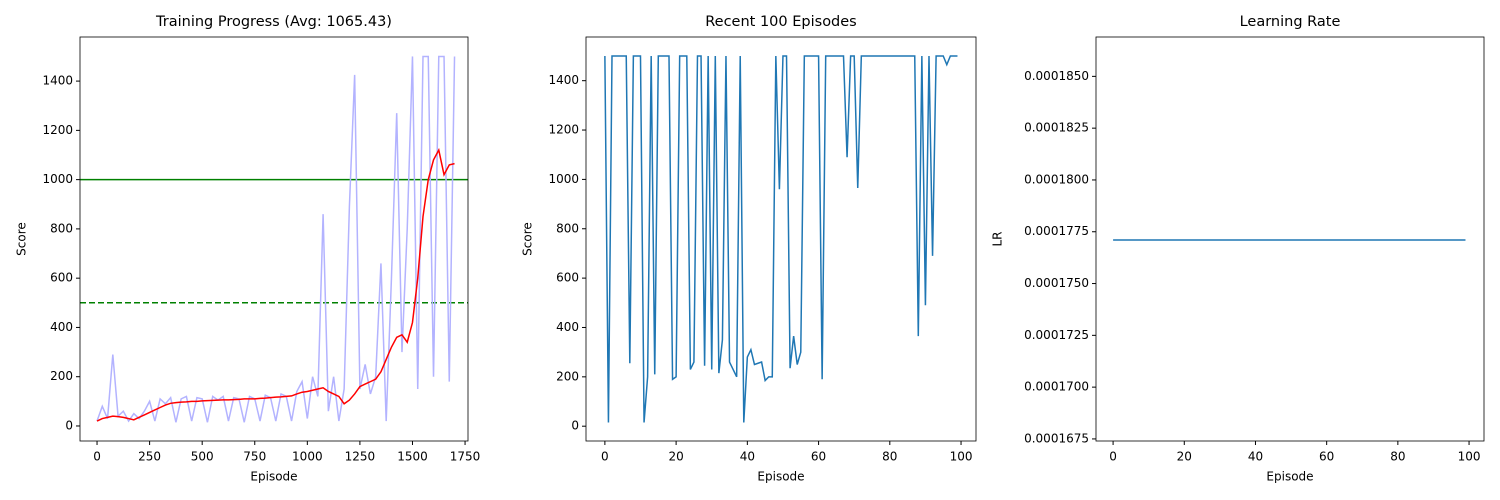 Image resolution: width=1500 pixels, height=500 pixels. I want to click on x-tick-label: 750, so click(254, 457).